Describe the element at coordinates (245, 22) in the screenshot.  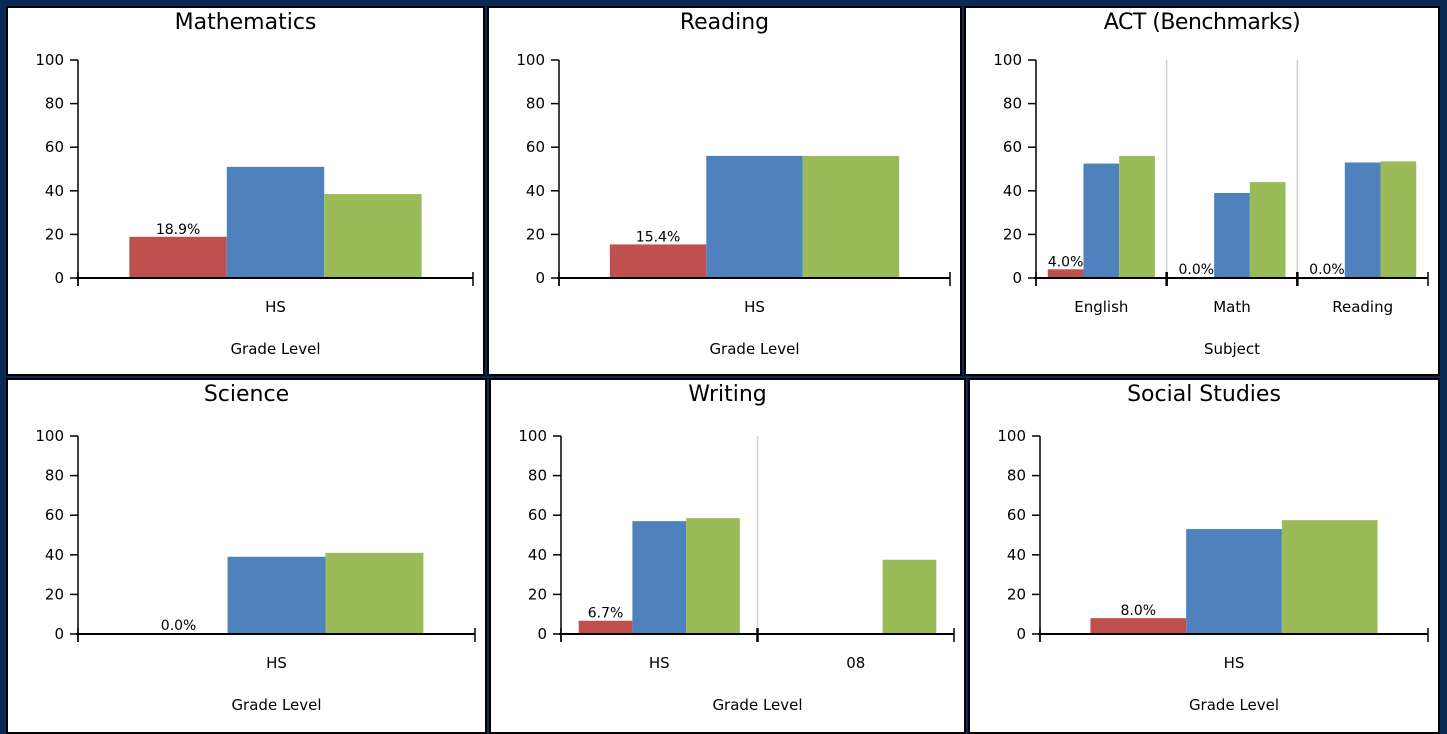
I see `chart-title: Mathematics` at that location.